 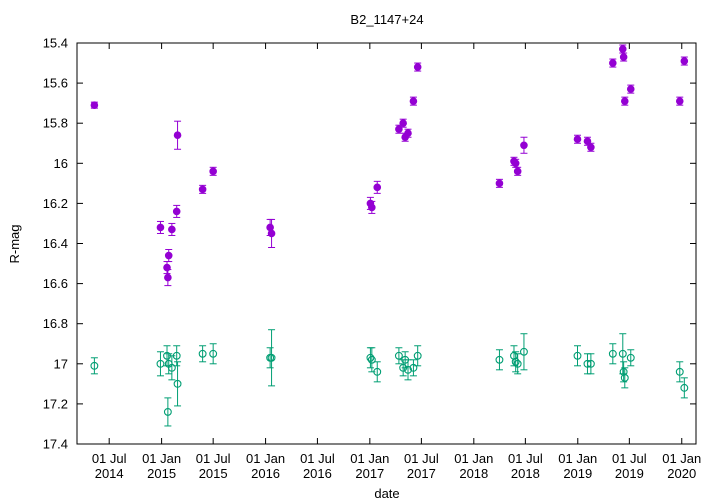 I want to click on y-tick-label: 16.6, so click(x=55, y=283).